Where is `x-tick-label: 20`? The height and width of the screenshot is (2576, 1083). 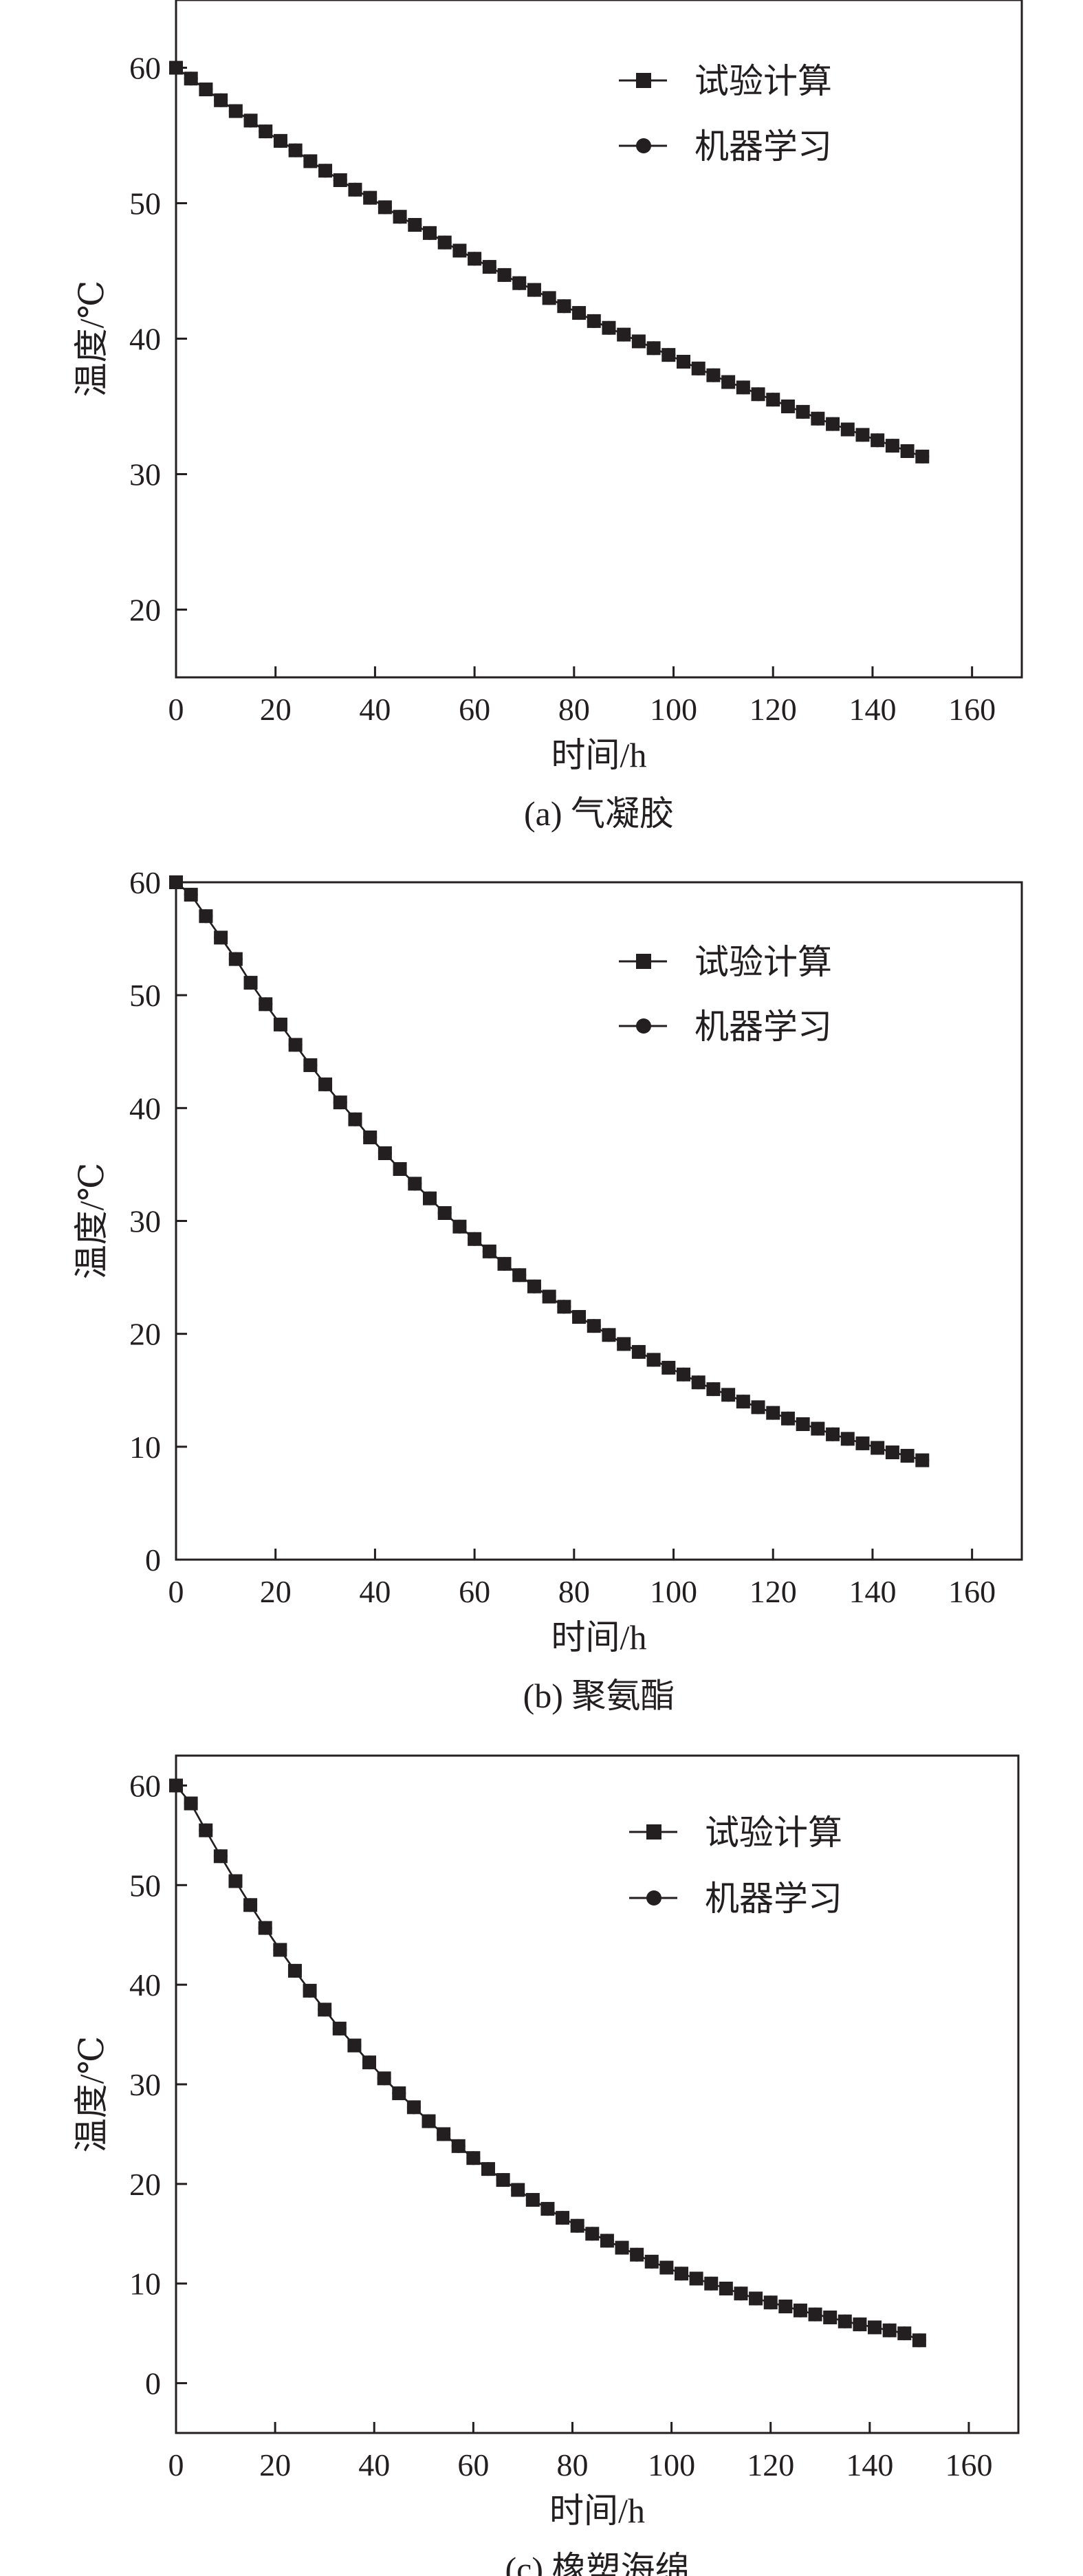
x-tick-label: 20 is located at coordinates (276, 709).